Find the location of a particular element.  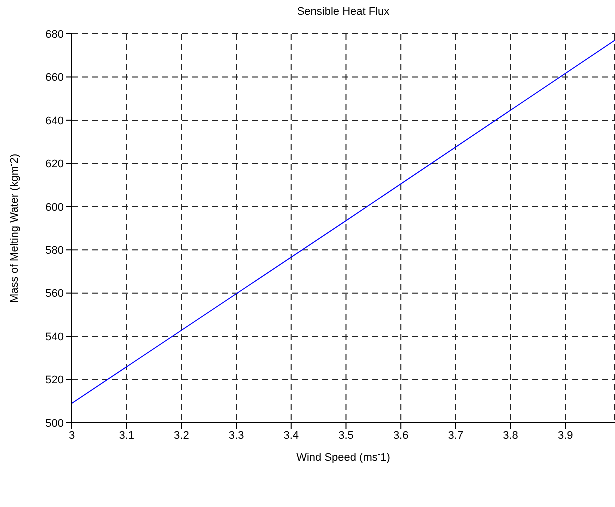

x-tick-label: 3.9 is located at coordinates (566, 436).